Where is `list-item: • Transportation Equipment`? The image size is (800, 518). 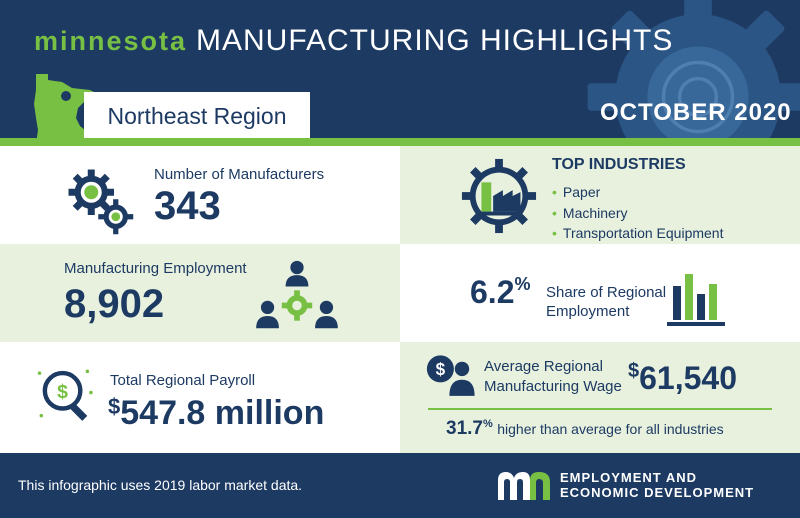
list-item: • Transportation Equipment is located at coordinates (638, 233).